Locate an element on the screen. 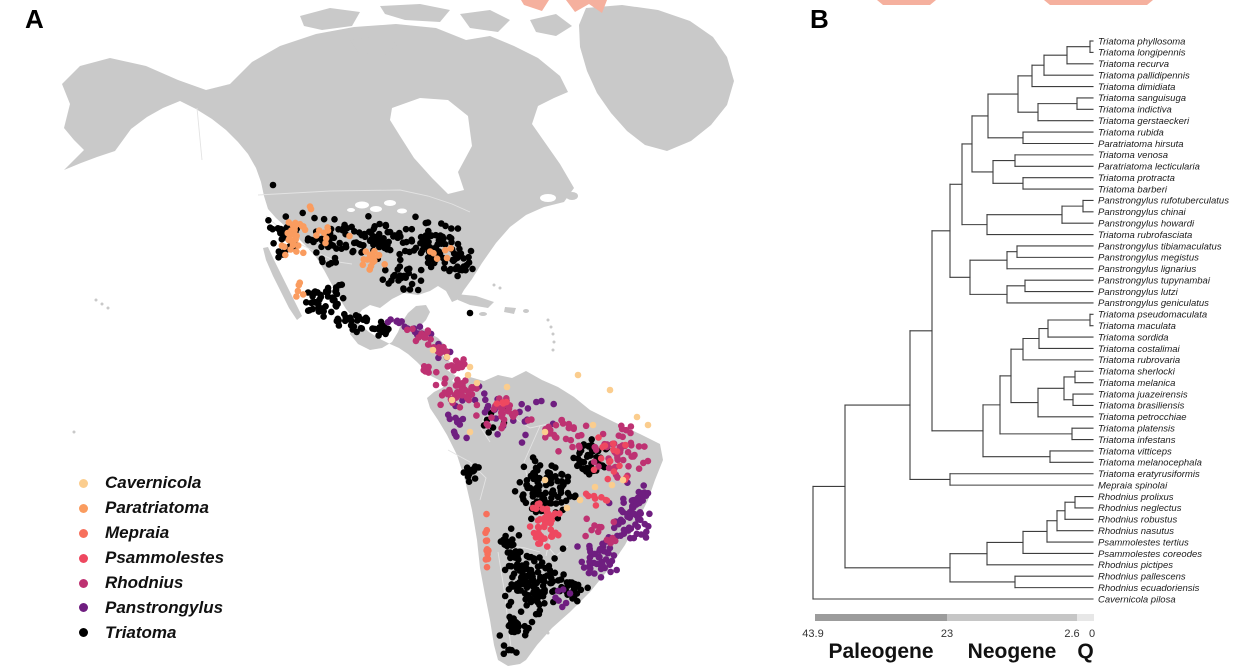  tree-tip-label: Panstrongylus tupynambai is located at coordinates (1154, 280).